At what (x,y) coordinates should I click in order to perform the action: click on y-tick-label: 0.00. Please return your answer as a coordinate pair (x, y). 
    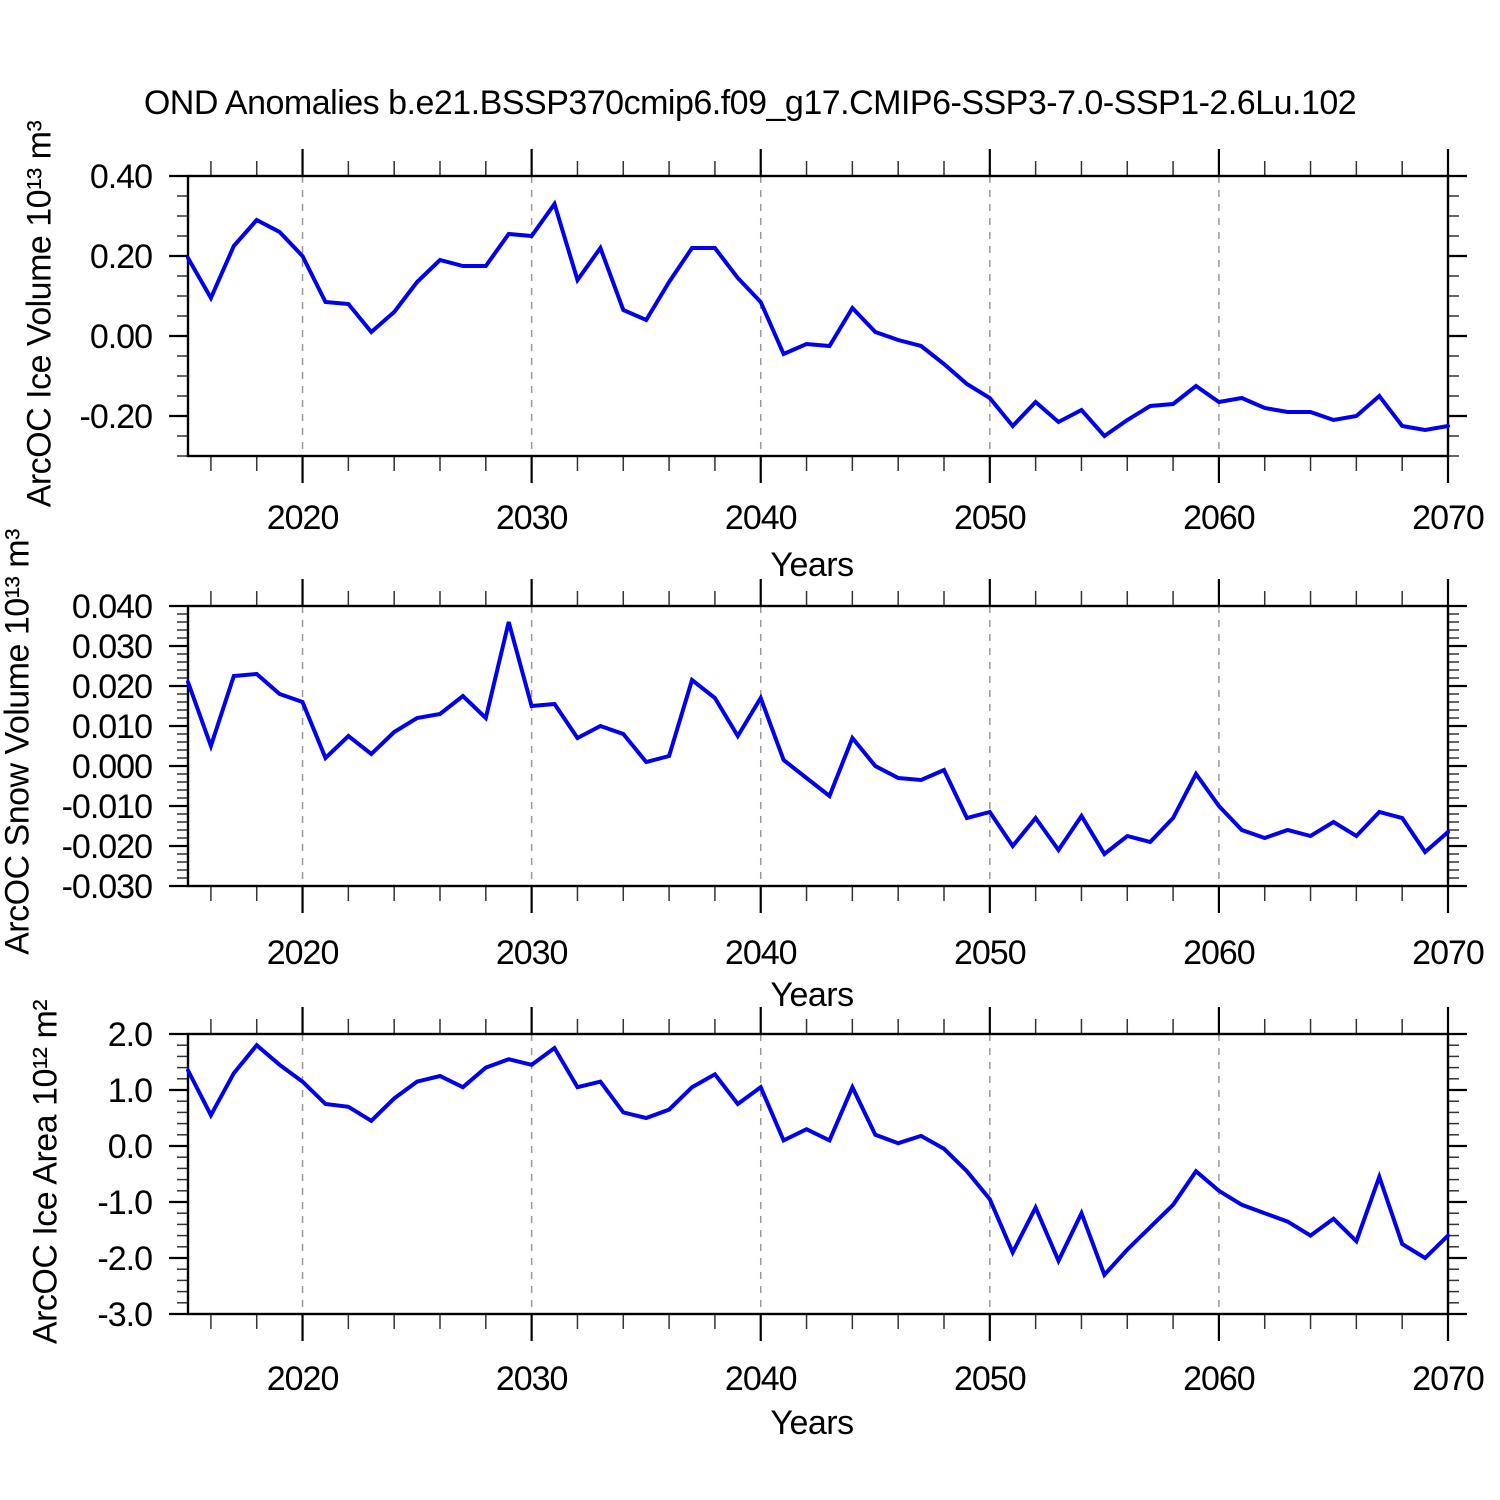
    Looking at the image, I should click on (121, 337).